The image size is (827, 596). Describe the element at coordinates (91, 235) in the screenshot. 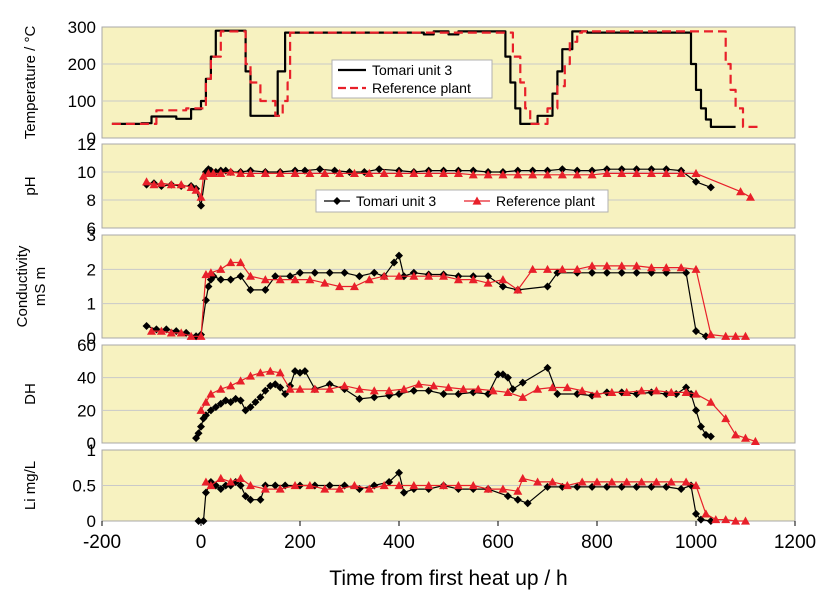

I see `y-tick-label: 3` at that location.